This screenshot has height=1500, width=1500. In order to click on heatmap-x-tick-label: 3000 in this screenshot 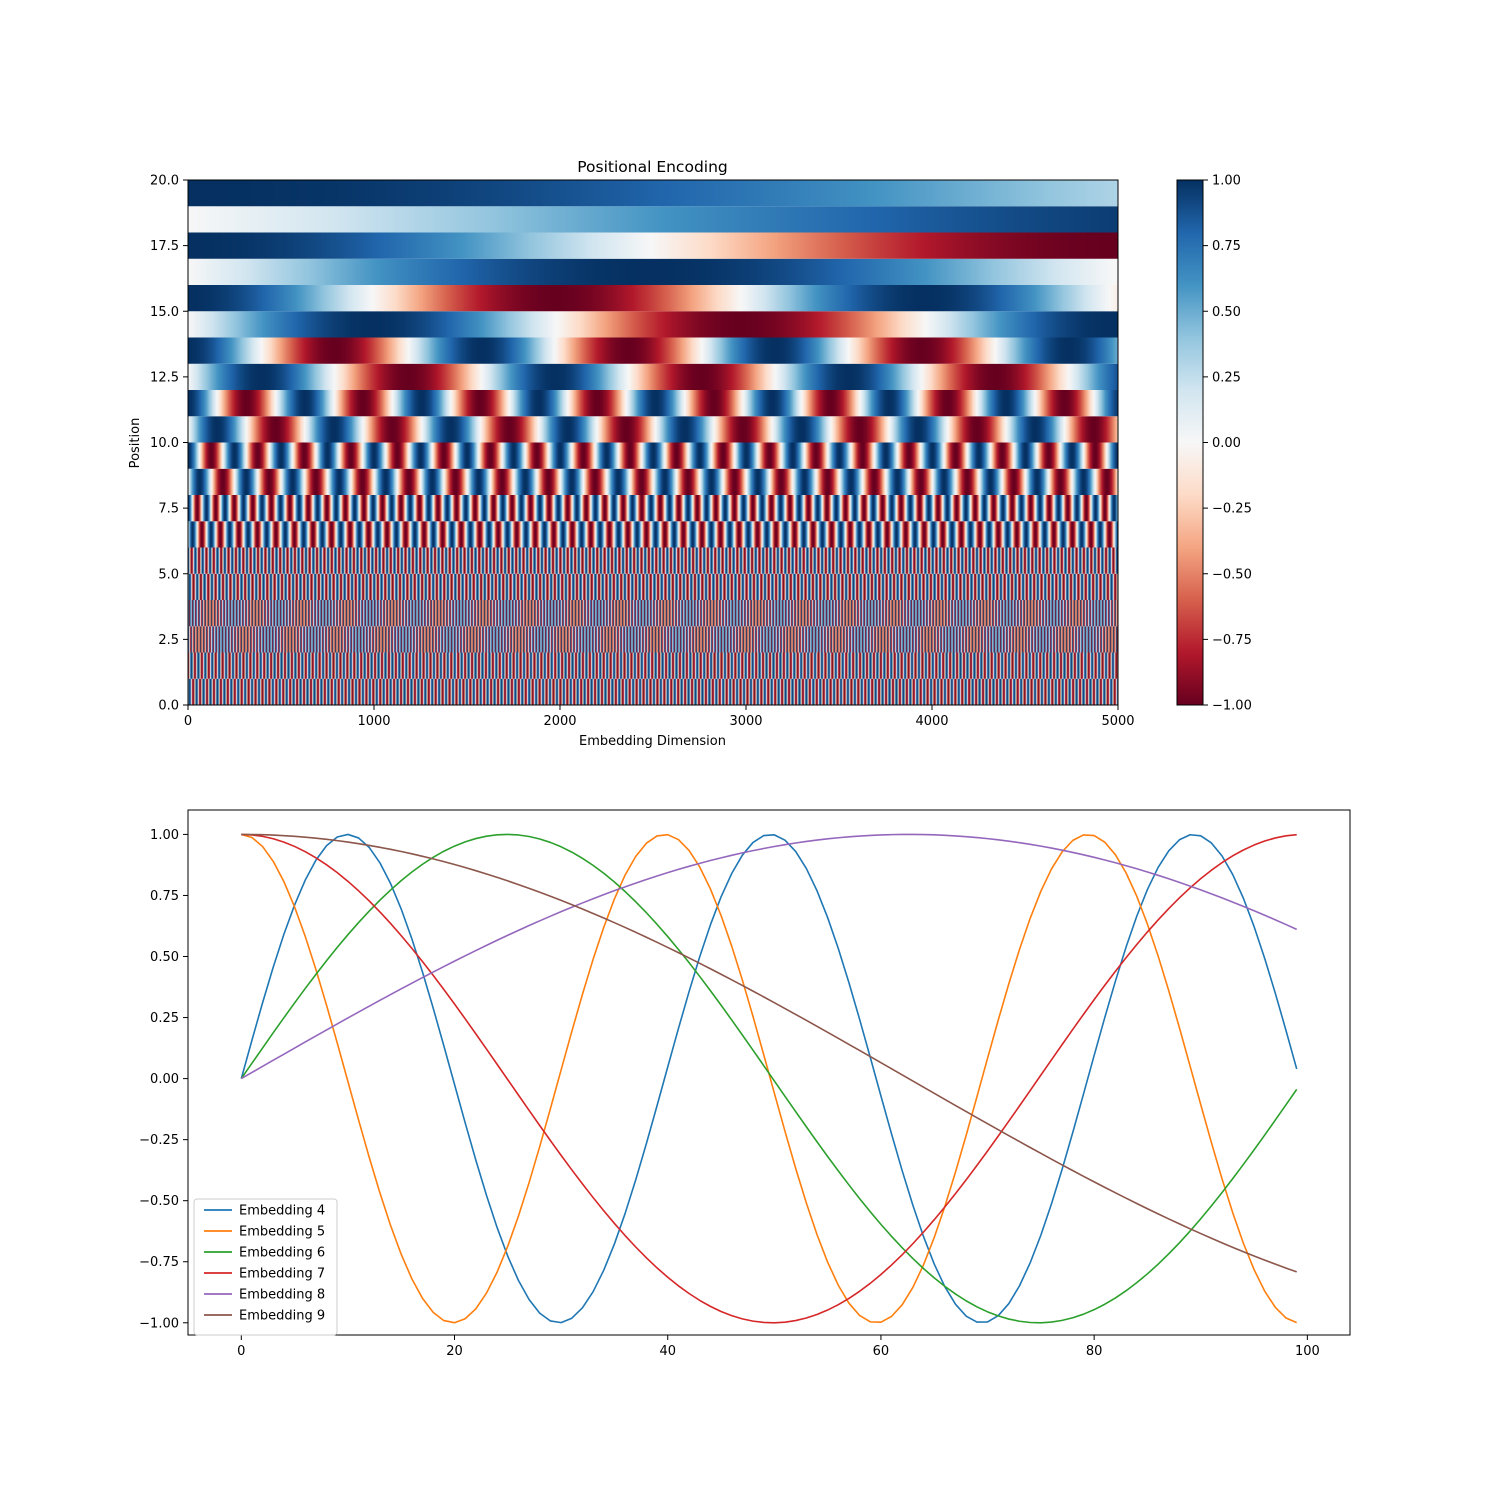, I will do `click(745, 721)`.